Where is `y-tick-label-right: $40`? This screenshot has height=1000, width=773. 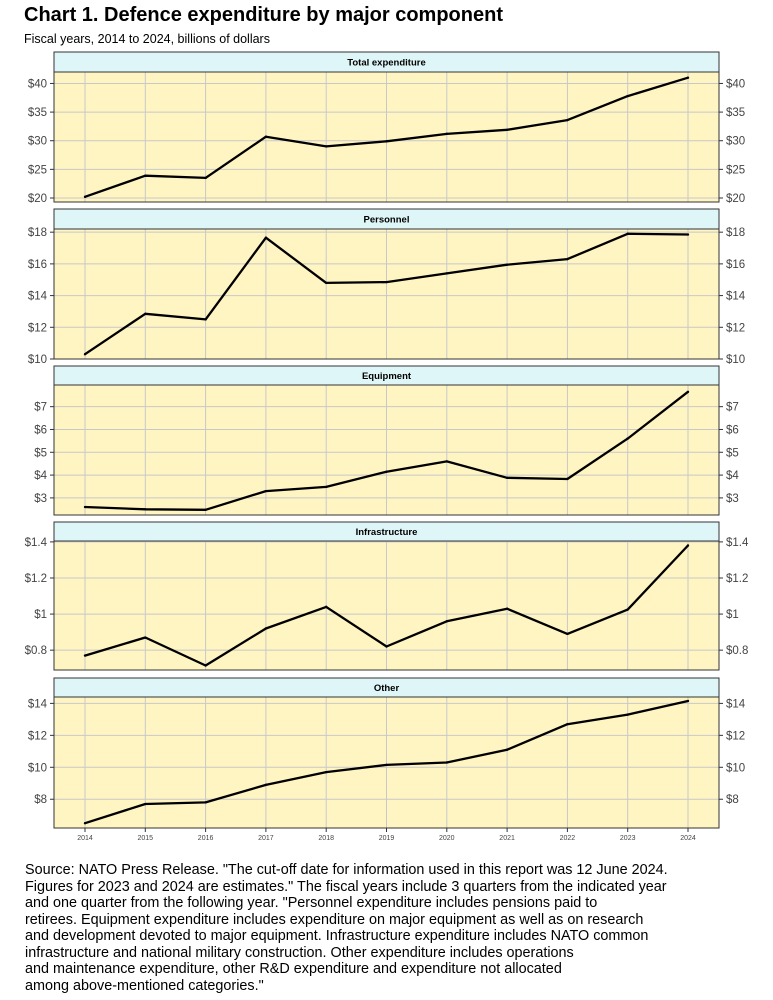
y-tick-label-right: $40 is located at coordinates (735, 84).